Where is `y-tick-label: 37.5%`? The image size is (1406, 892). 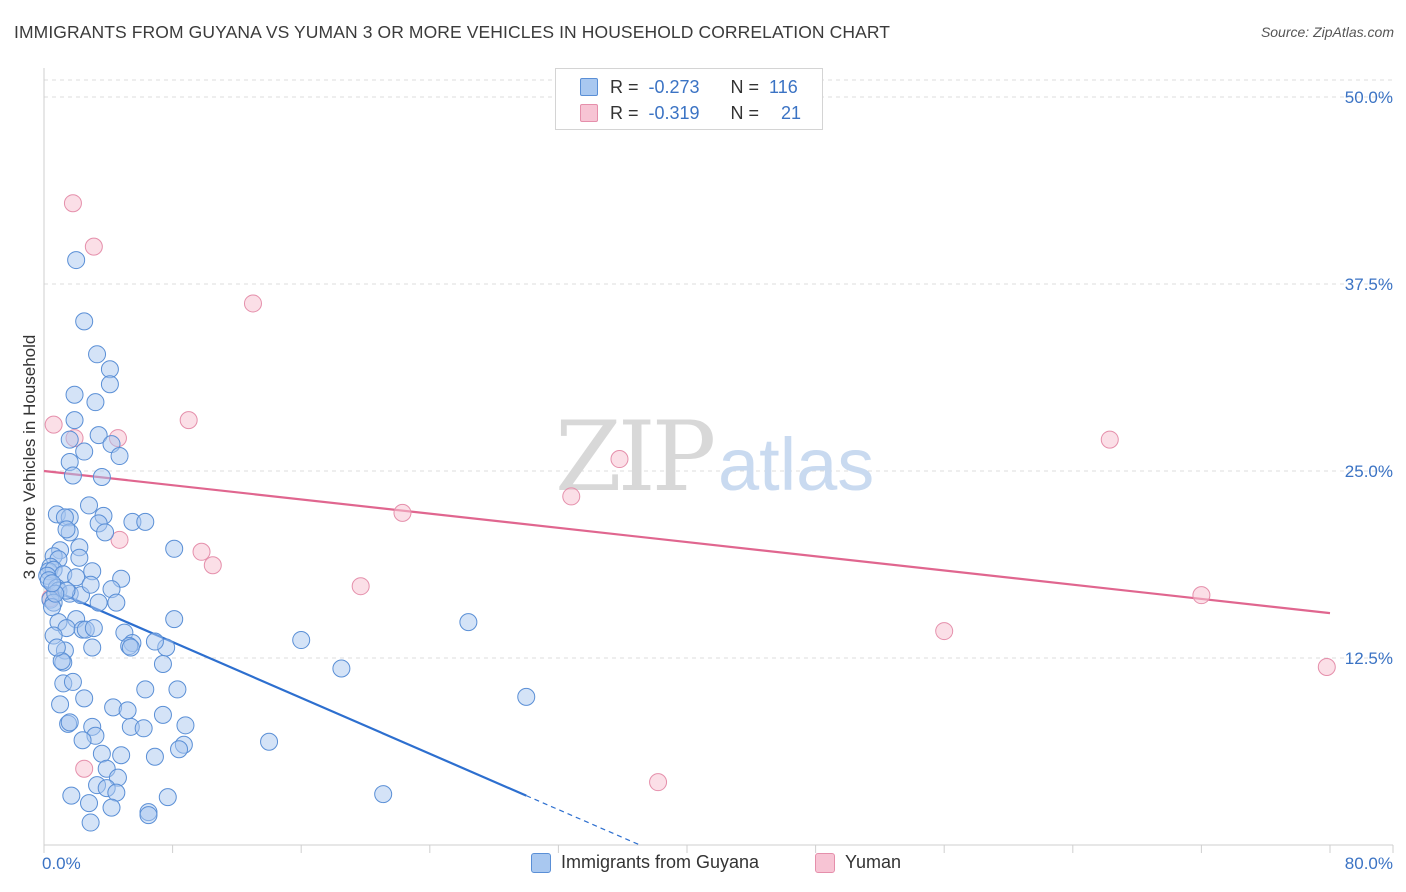
y-tick-label: 37.5% is located at coordinates (1369, 284).